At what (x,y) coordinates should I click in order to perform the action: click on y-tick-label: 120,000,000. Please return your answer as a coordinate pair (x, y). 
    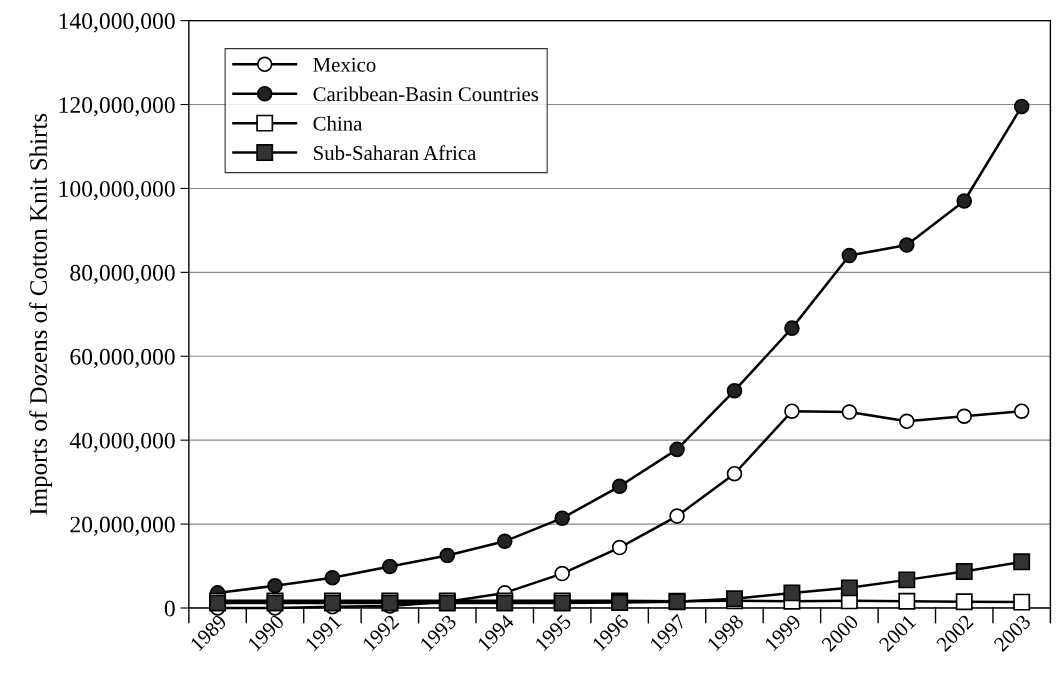
    Looking at the image, I should click on (117, 107).